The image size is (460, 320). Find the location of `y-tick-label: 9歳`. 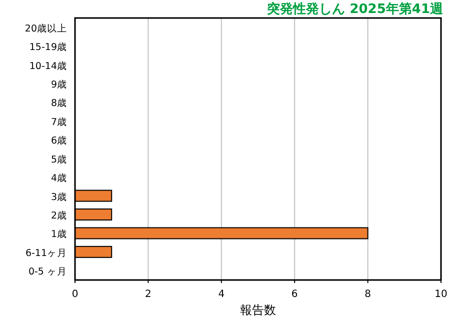

y-tick-label: 9歳 is located at coordinates (58, 84).